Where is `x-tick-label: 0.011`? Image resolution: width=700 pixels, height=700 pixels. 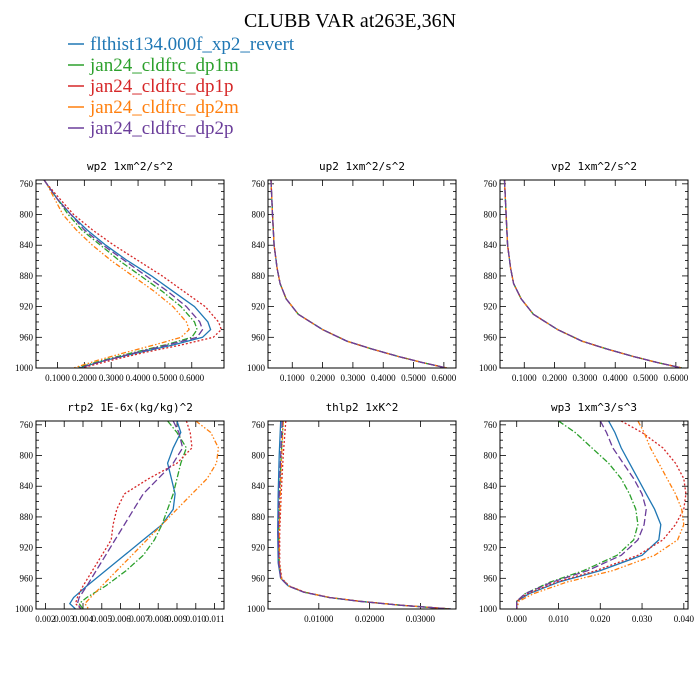 x-tick-label: 0.011 is located at coordinates (215, 619).